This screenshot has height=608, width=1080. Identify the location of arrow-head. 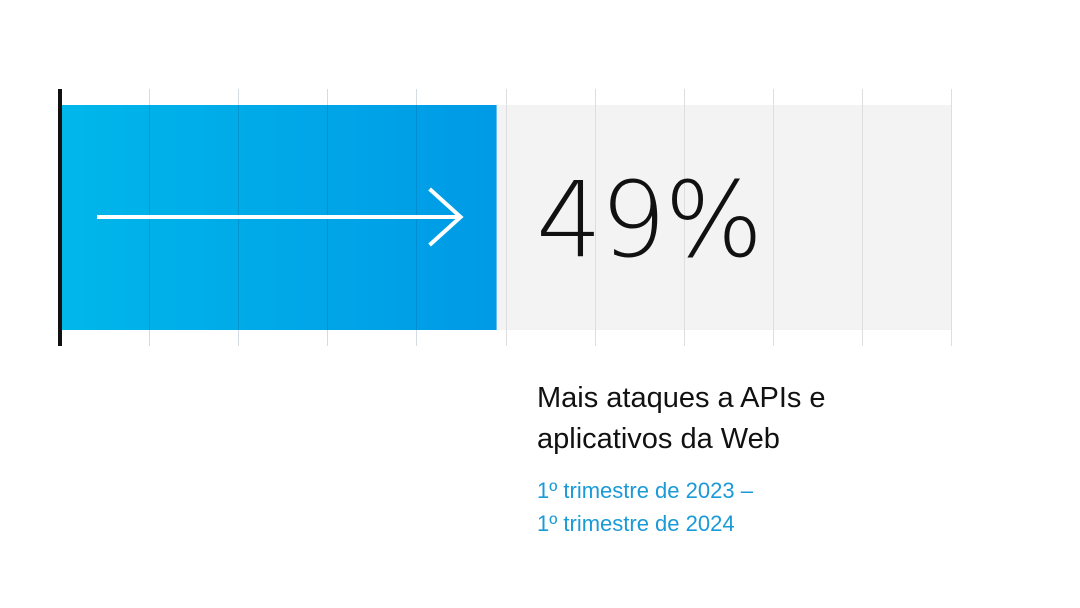
(446, 217).